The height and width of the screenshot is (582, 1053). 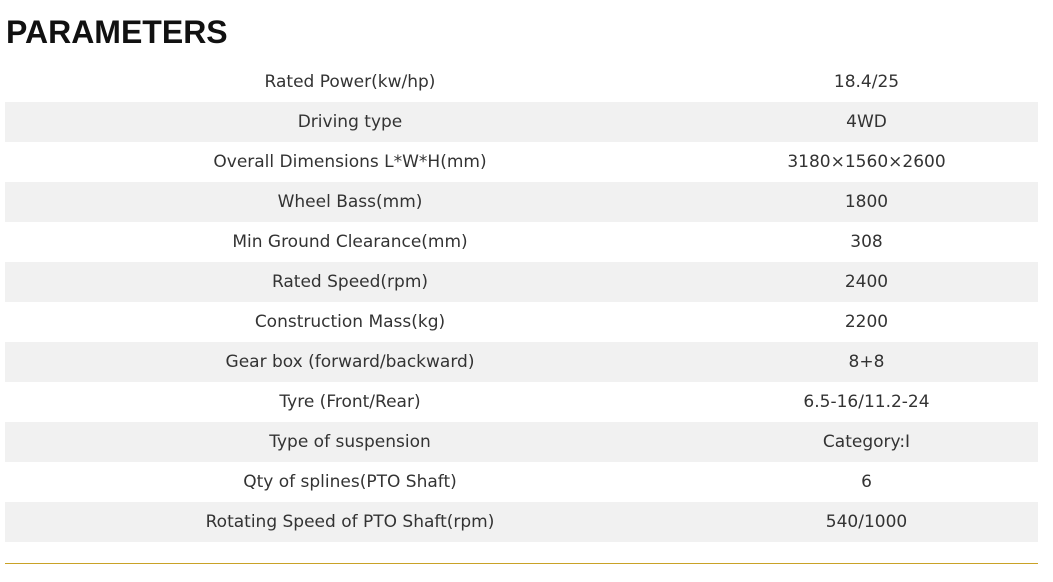 What do you see at coordinates (350, 282) in the screenshot?
I see `parameter-label: Rated Speed(rpm)` at bounding box center [350, 282].